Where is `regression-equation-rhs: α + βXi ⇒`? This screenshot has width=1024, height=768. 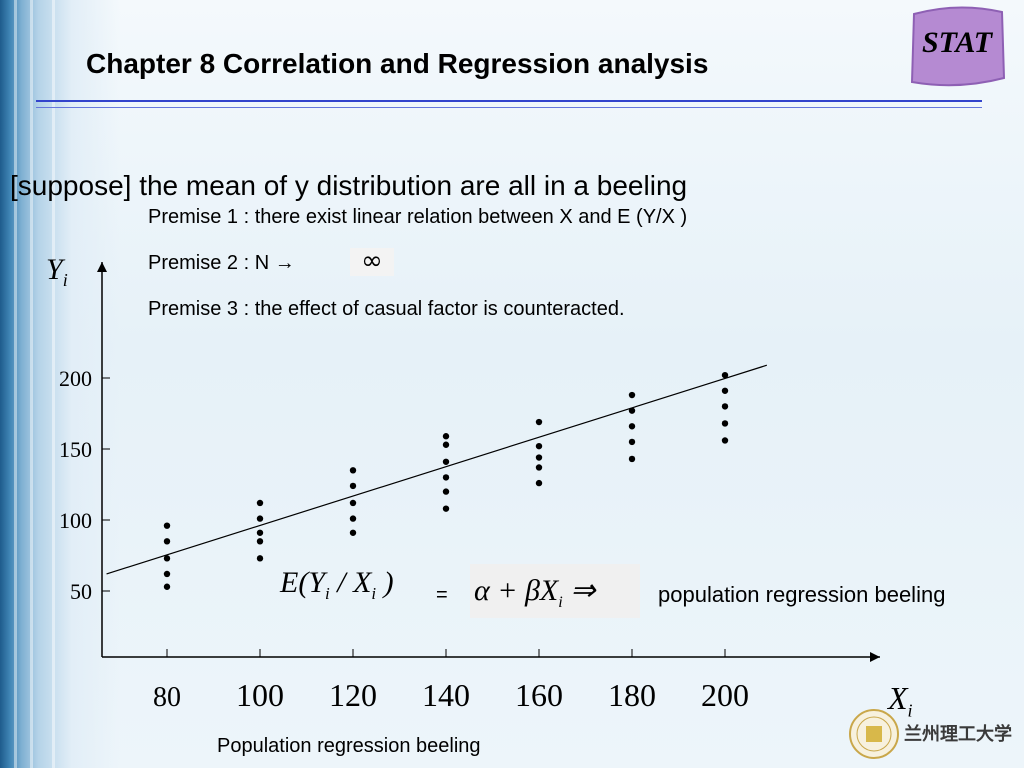
regression-equation-rhs: α + βXi ⇒ is located at coordinates (555, 591).